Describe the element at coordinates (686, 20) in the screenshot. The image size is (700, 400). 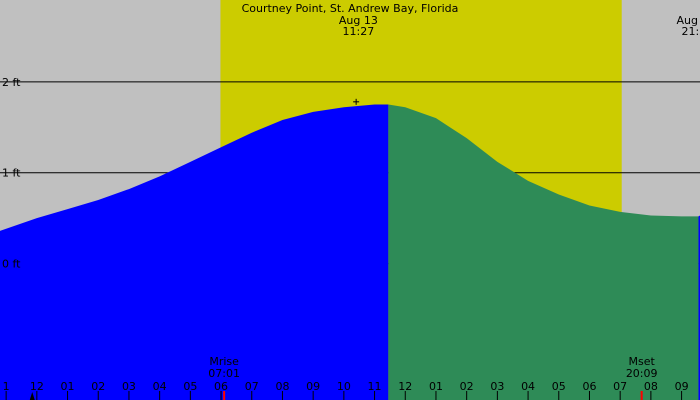
I see `next-extreme-date: Aug` at that location.